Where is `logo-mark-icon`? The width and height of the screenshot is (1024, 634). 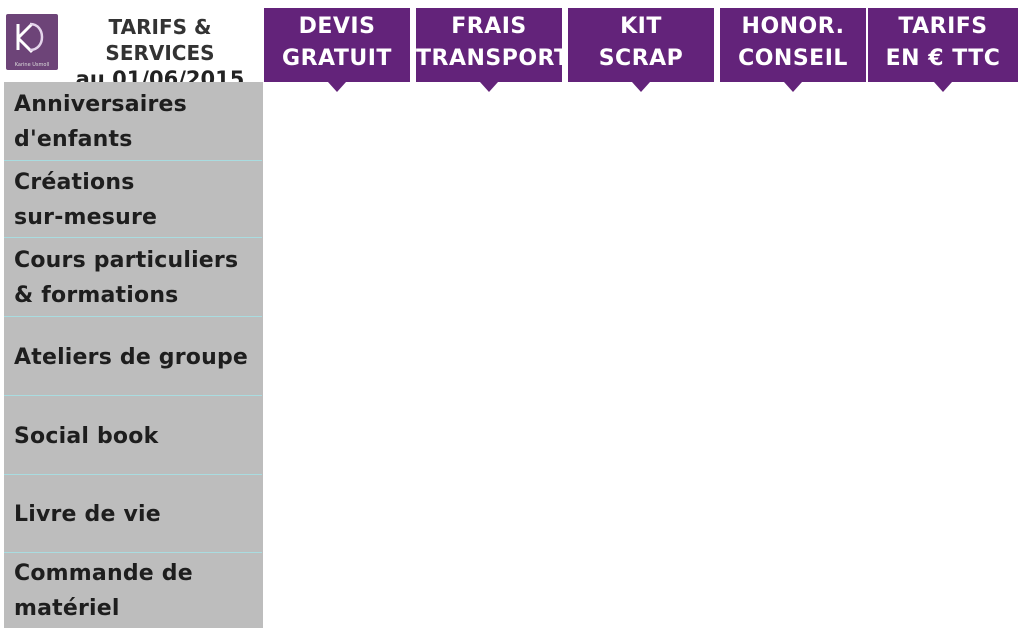 logo-mark-icon is located at coordinates (30, 38).